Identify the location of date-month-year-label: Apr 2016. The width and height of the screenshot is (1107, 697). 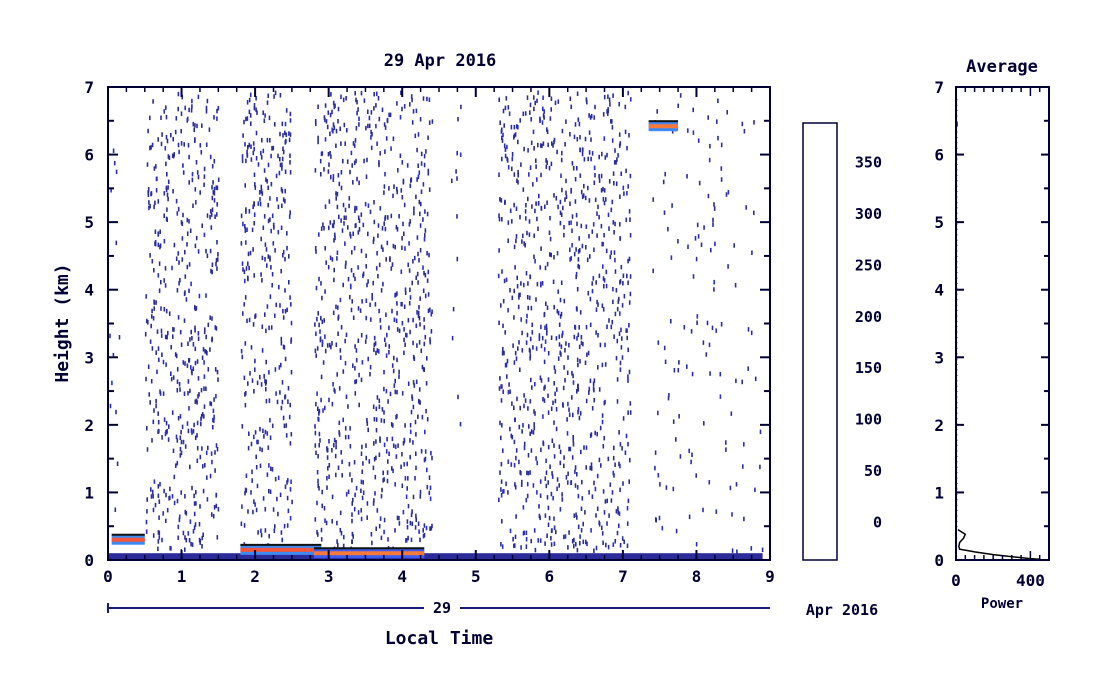
(842, 610).